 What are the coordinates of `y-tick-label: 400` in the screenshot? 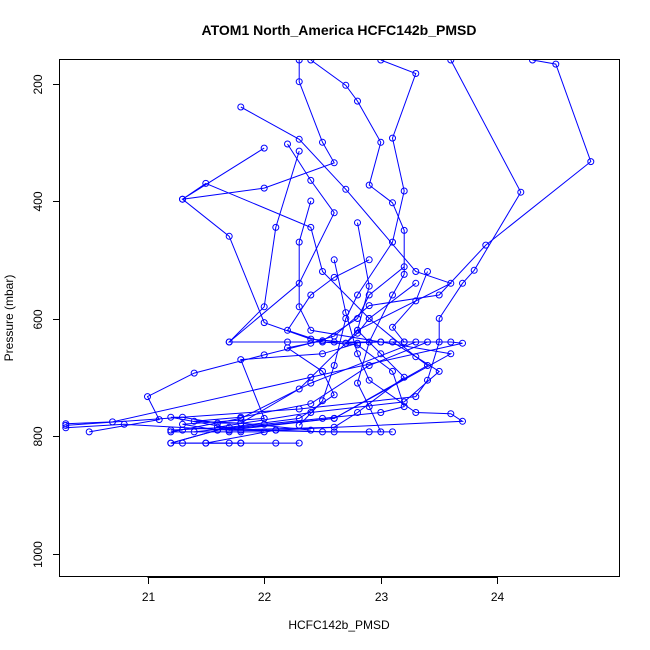 It's located at (38, 201).